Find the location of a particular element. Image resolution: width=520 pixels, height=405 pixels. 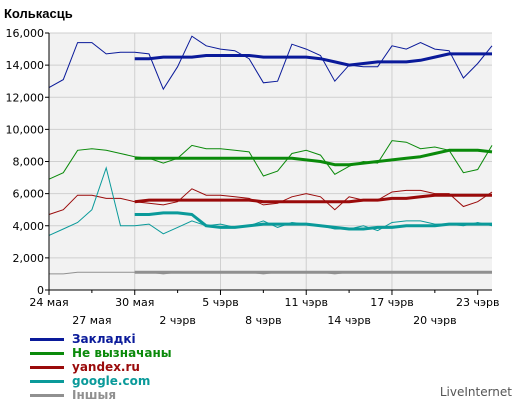

legend-label: Закладкі is located at coordinates (104, 339).